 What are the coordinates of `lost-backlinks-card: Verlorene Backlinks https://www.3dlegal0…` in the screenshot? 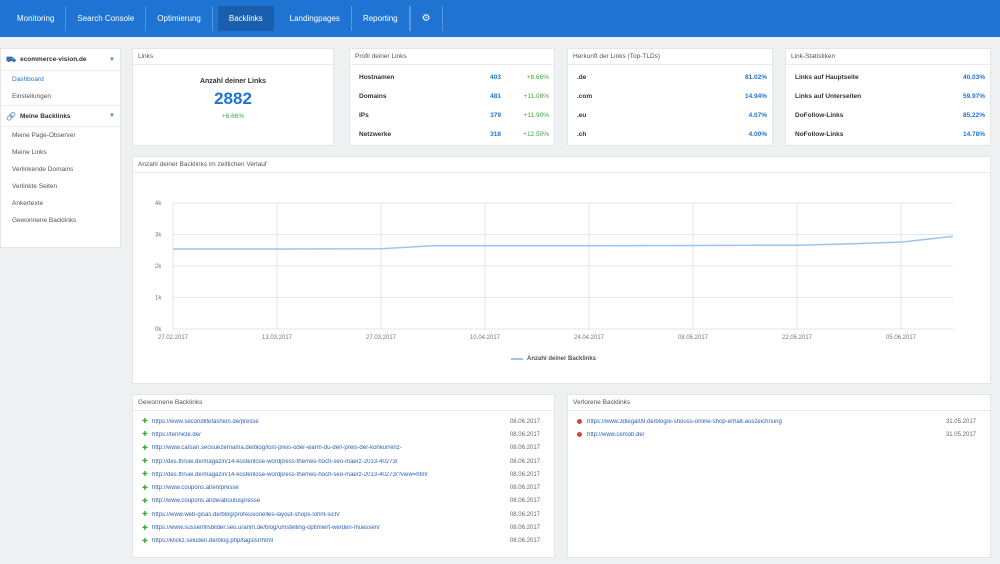 It's located at (779, 476).